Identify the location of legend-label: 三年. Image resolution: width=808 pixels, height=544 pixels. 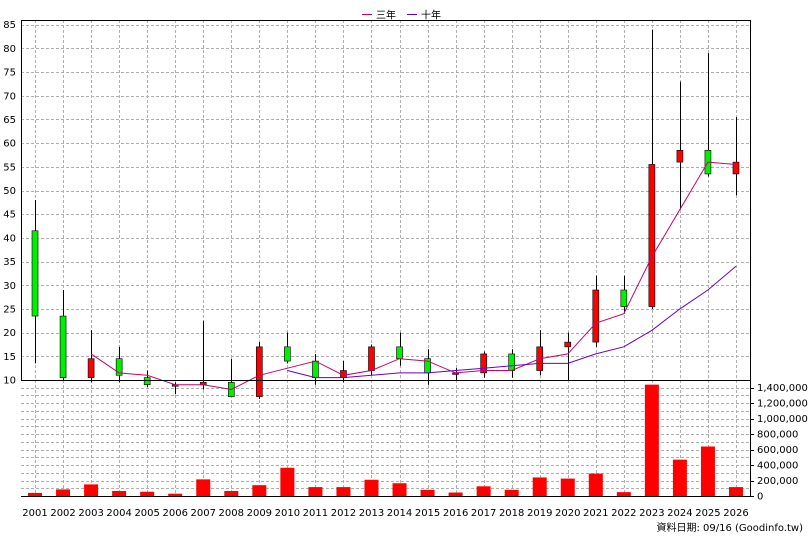
(386, 15).